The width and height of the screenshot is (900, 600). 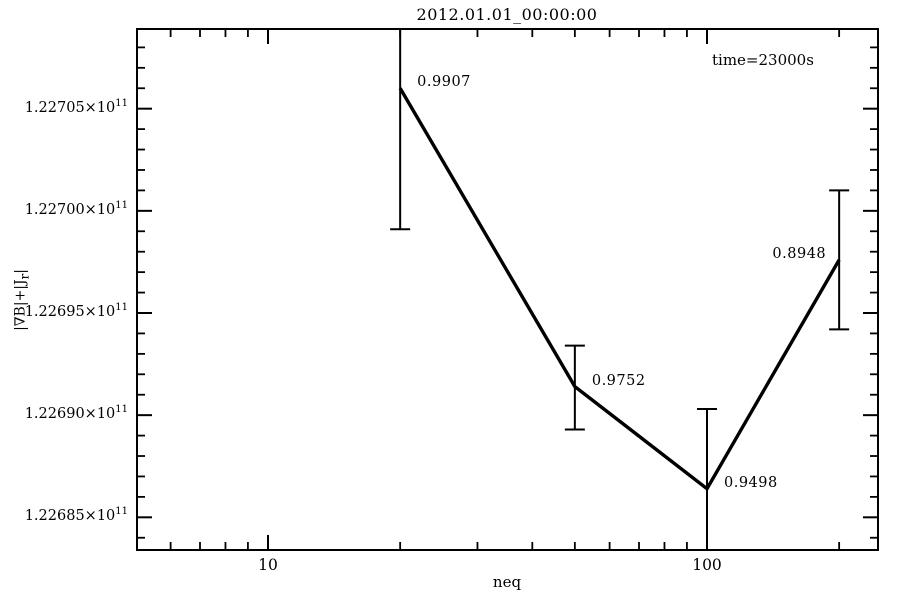 What do you see at coordinates (76, 515) in the screenshot?
I see `y-tick-label: 1.22685×1011` at bounding box center [76, 515].